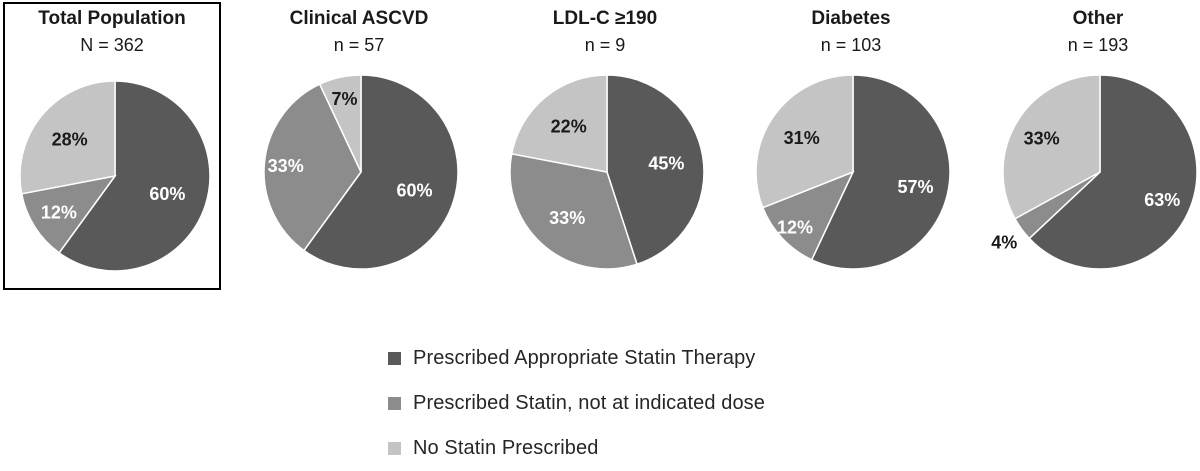  Describe the element at coordinates (112, 45) in the screenshot. I see `chart-sample-size: N = 362` at that location.